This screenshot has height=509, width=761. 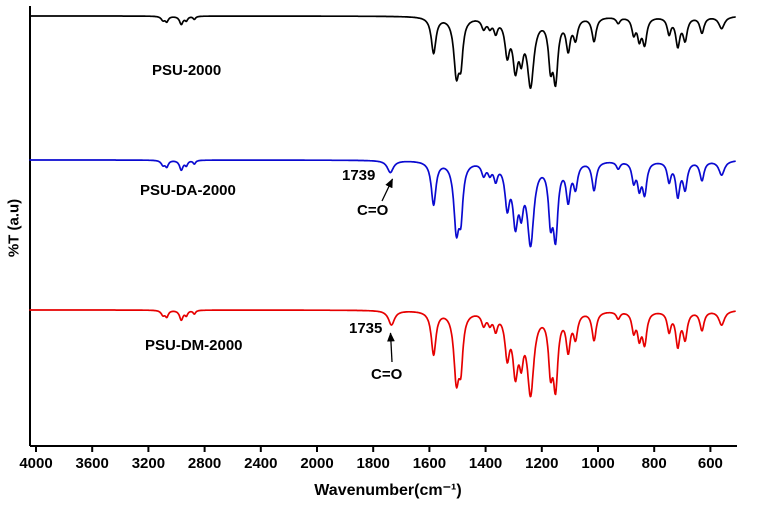 I want to click on x-axis-tick-label: 3600, so click(x=92, y=463).